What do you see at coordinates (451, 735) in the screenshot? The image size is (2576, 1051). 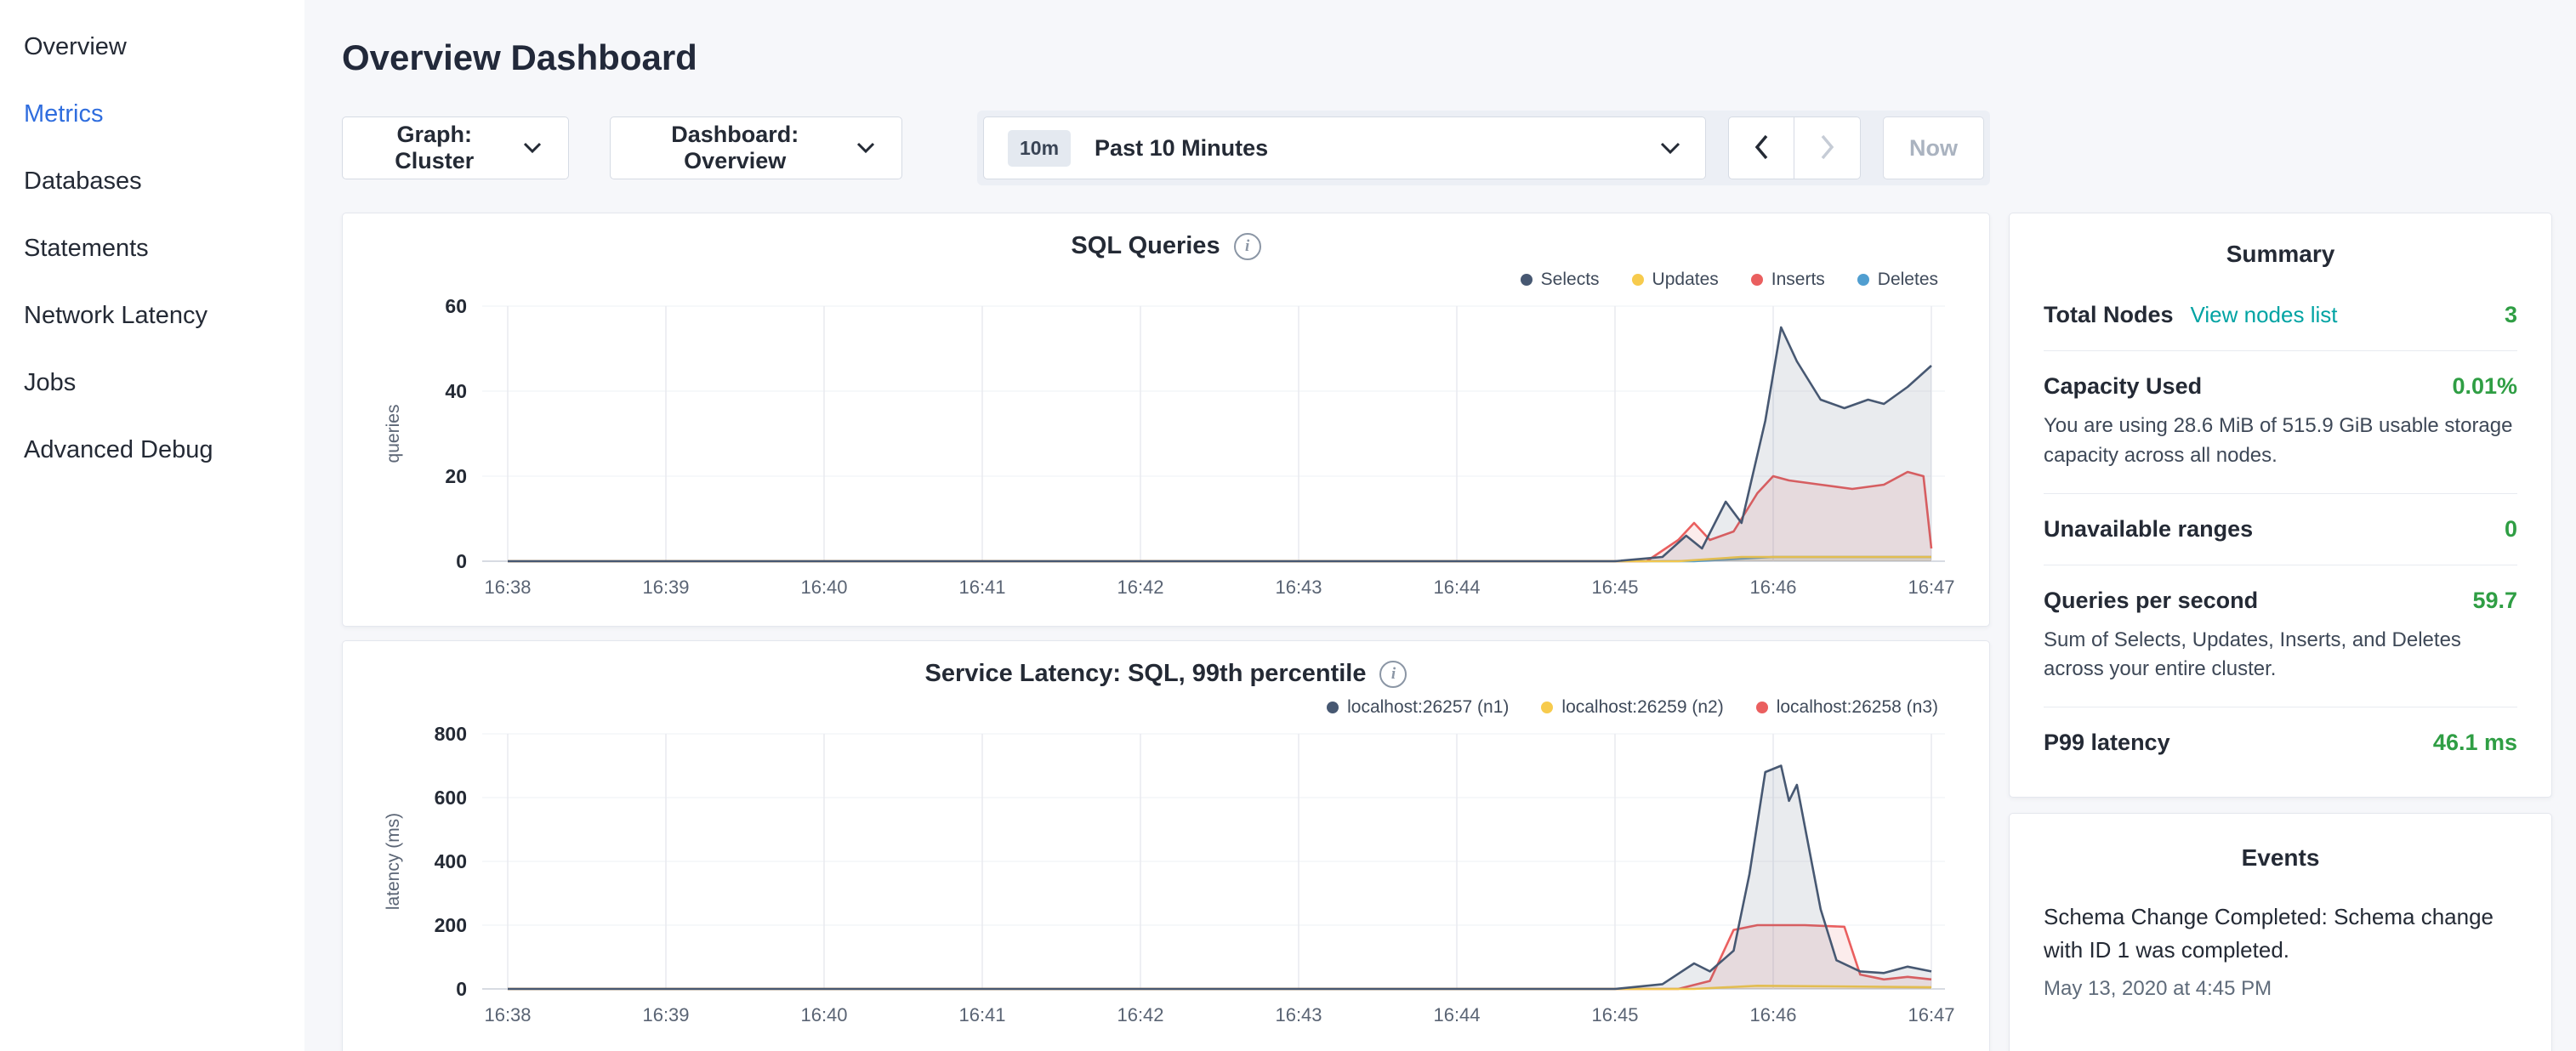 I see `svg-text: 800` at bounding box center [451, 735].